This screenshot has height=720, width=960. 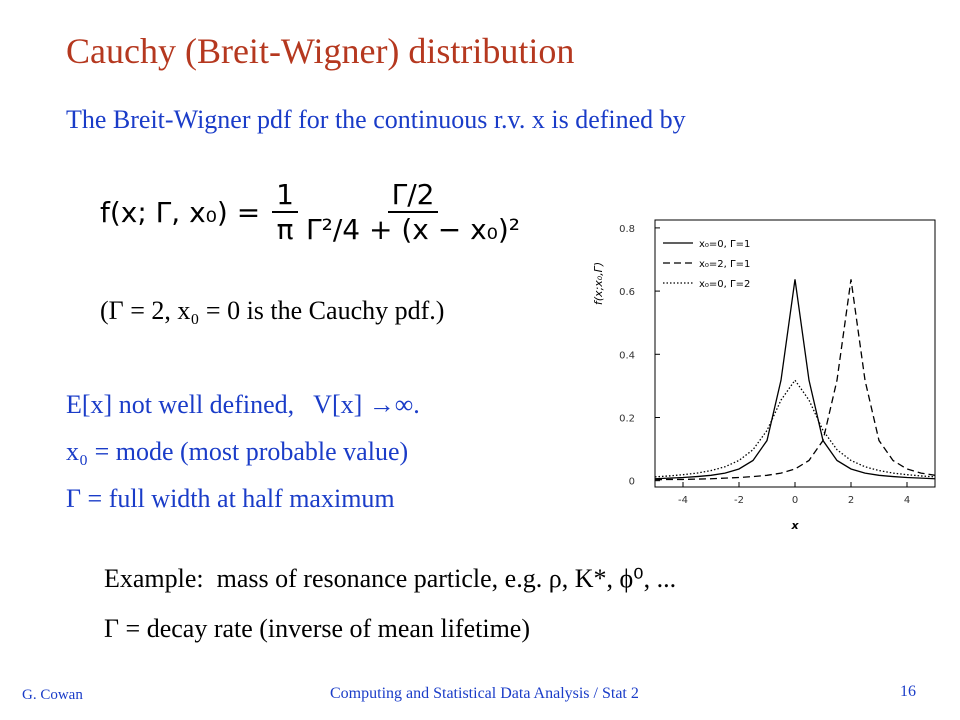 What do you see at coordinates (739, 500) in the screenshot?
I see `x-tick-label: -2` at bounding box center [739, 500].